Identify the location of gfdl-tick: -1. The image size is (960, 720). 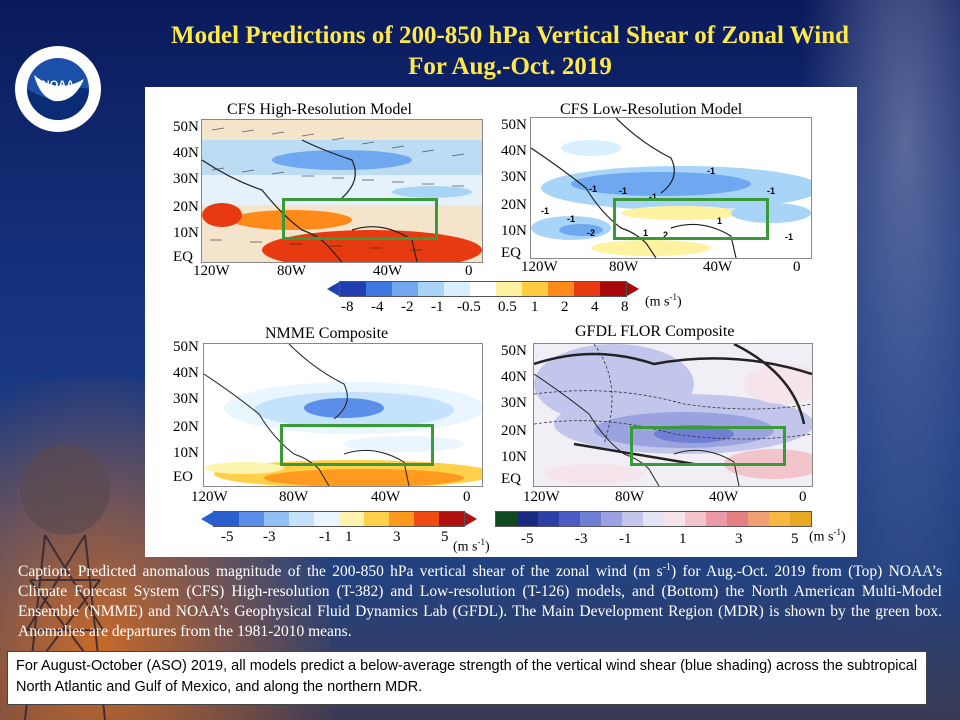
(625, 539).